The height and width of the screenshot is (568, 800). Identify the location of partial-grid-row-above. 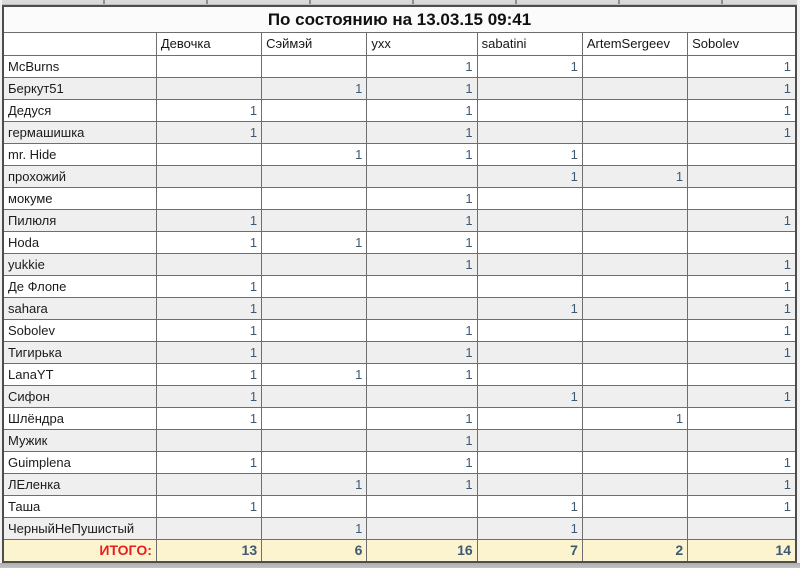
(399, 2).